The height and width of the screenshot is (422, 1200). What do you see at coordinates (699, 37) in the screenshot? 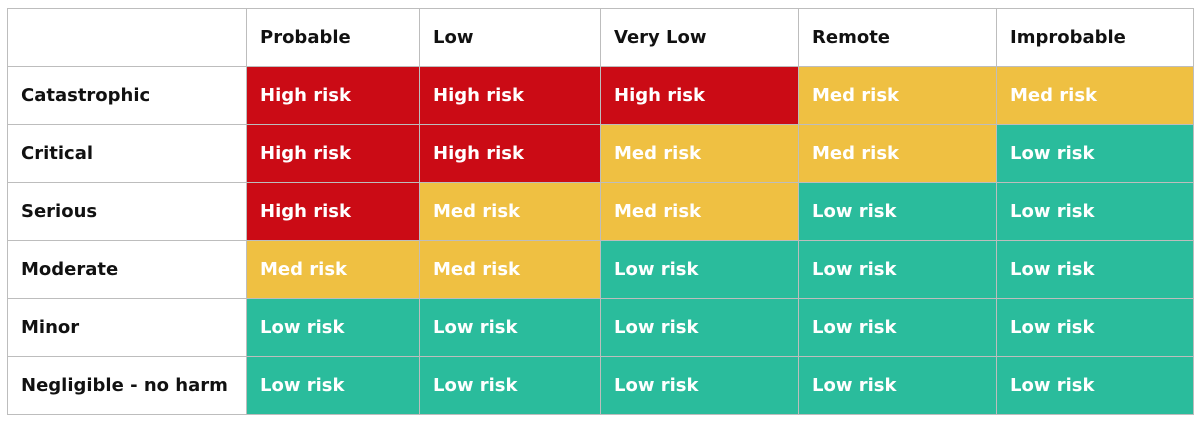
I see `column-header-very-low: Very Low` at bounding box center [699, 37].